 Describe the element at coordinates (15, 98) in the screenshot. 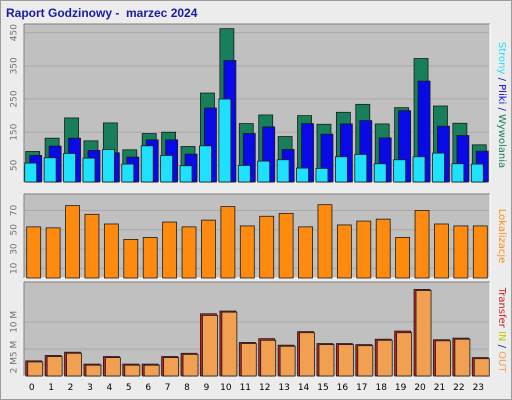

I see `panel-0-y-tick-label: 250` at that location.